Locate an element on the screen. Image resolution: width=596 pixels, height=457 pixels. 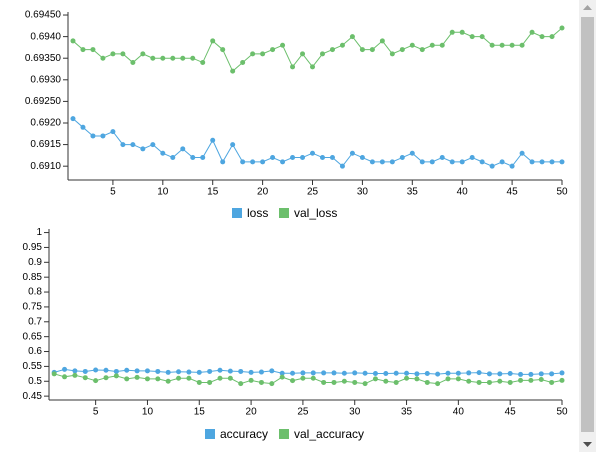
y-tick-label: 0.6 is located at coordinates (35, 351).